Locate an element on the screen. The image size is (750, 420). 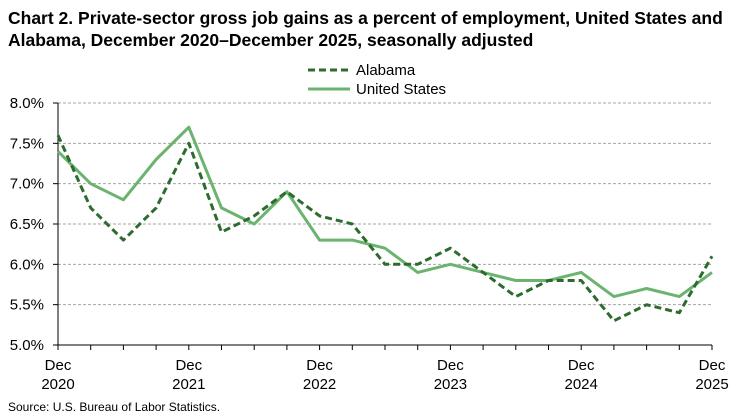
x-tick-label-year: 2021 is located at coordinates (188, 384).